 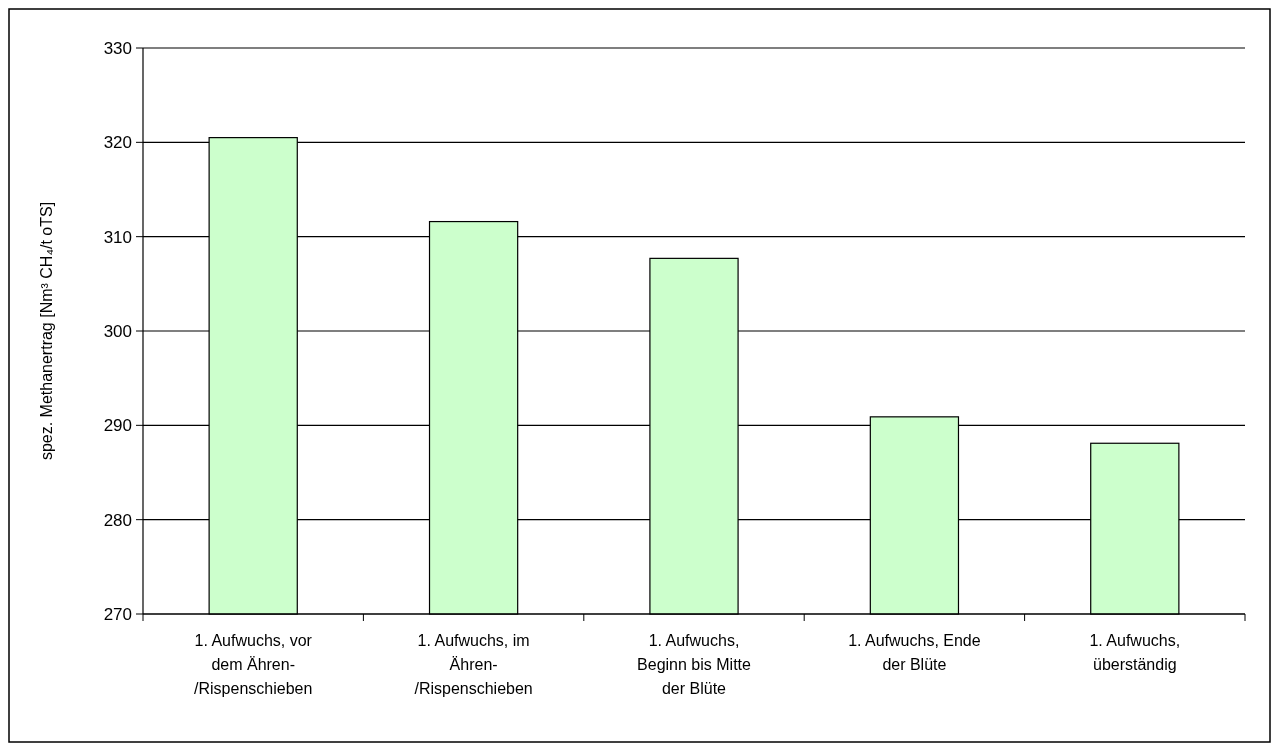 I want to click on x-tick-label: 1. Aufwuchs, Ende der Blüte, so click(x=914, y=652).